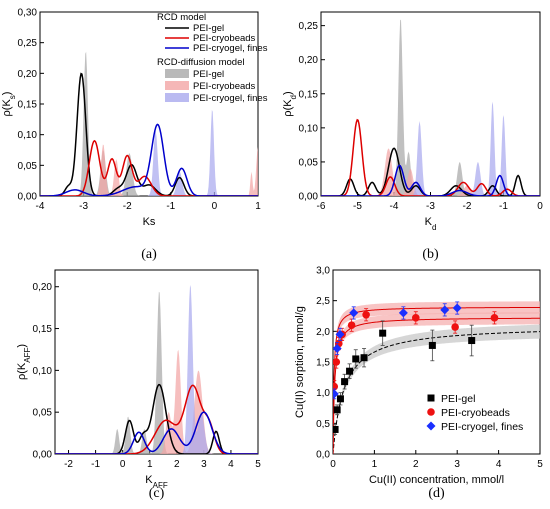 This screenshot has height=509, width=550. I want to click on y-axis-label: ρ(KAFF), so click(24, 362).